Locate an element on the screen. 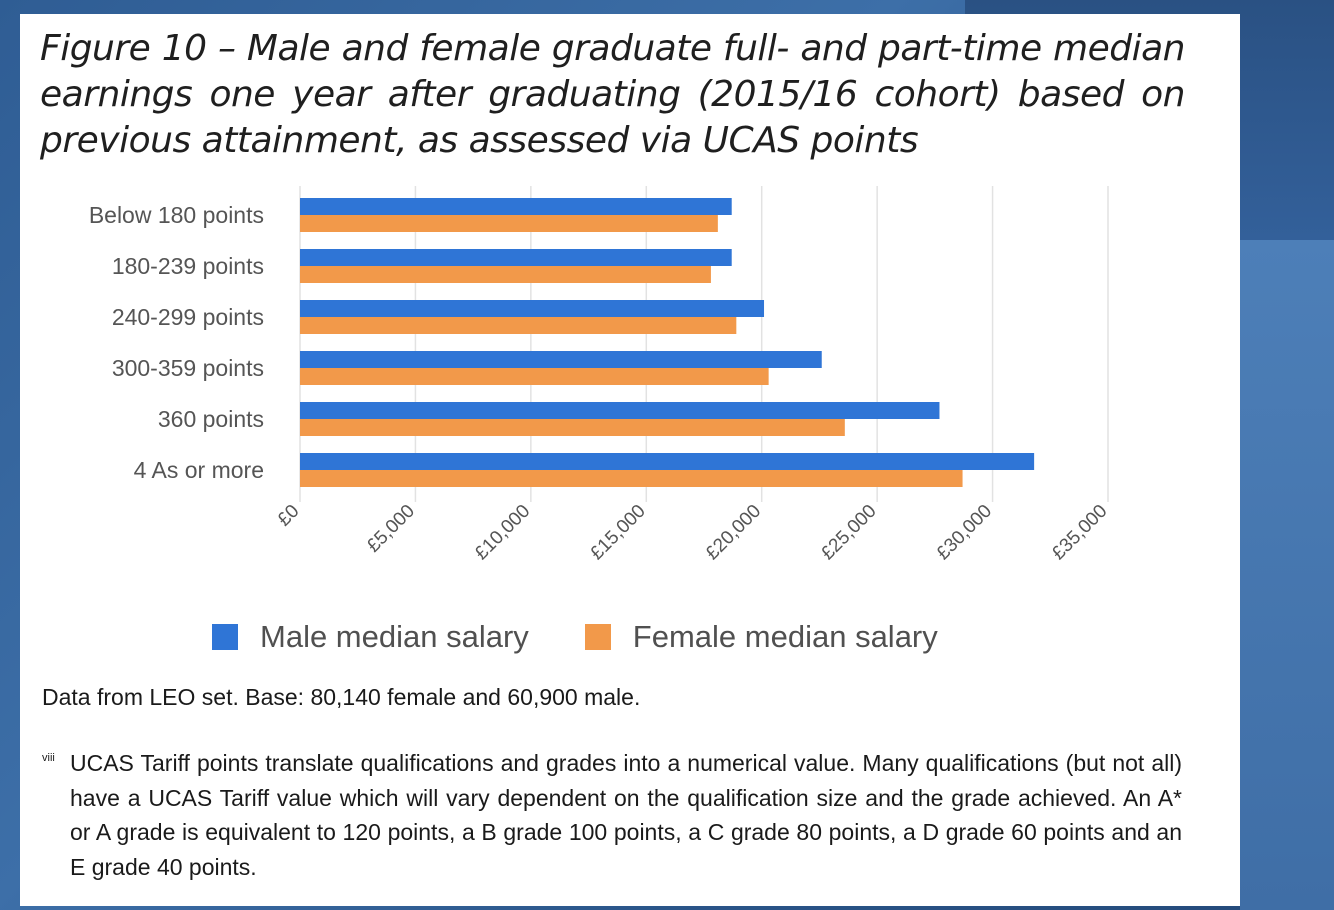  category-label: 300-359 points is located at coordinates (188, 368).